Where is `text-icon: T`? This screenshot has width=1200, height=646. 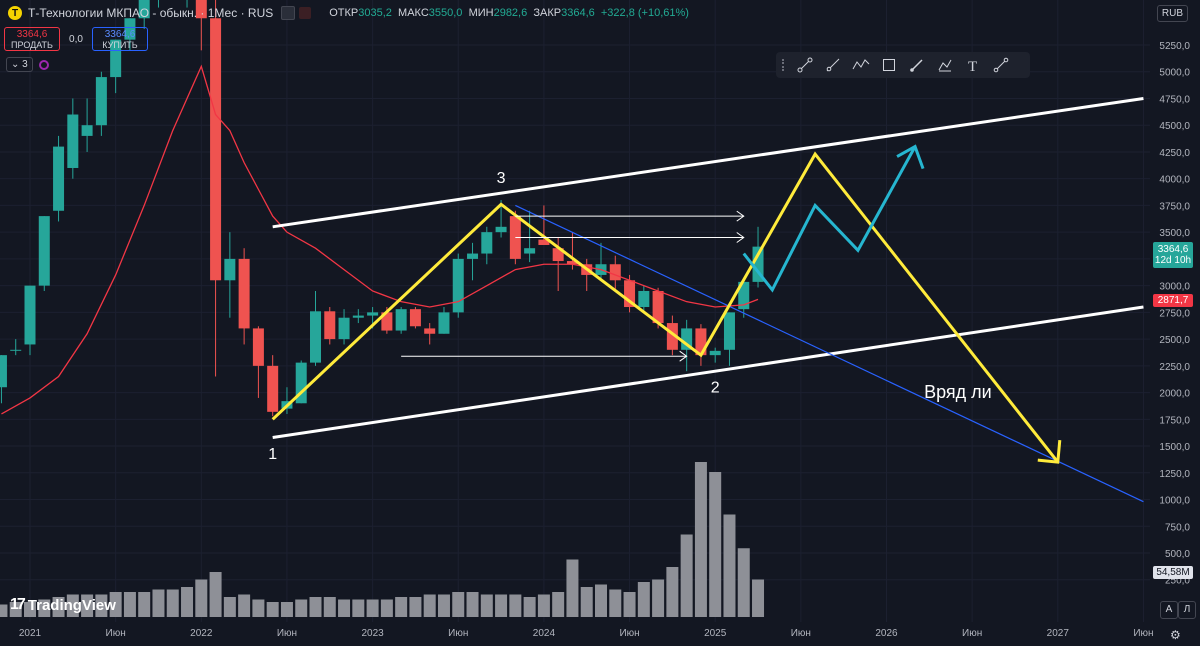 text-icon: T is located at coordinates (973, 65).